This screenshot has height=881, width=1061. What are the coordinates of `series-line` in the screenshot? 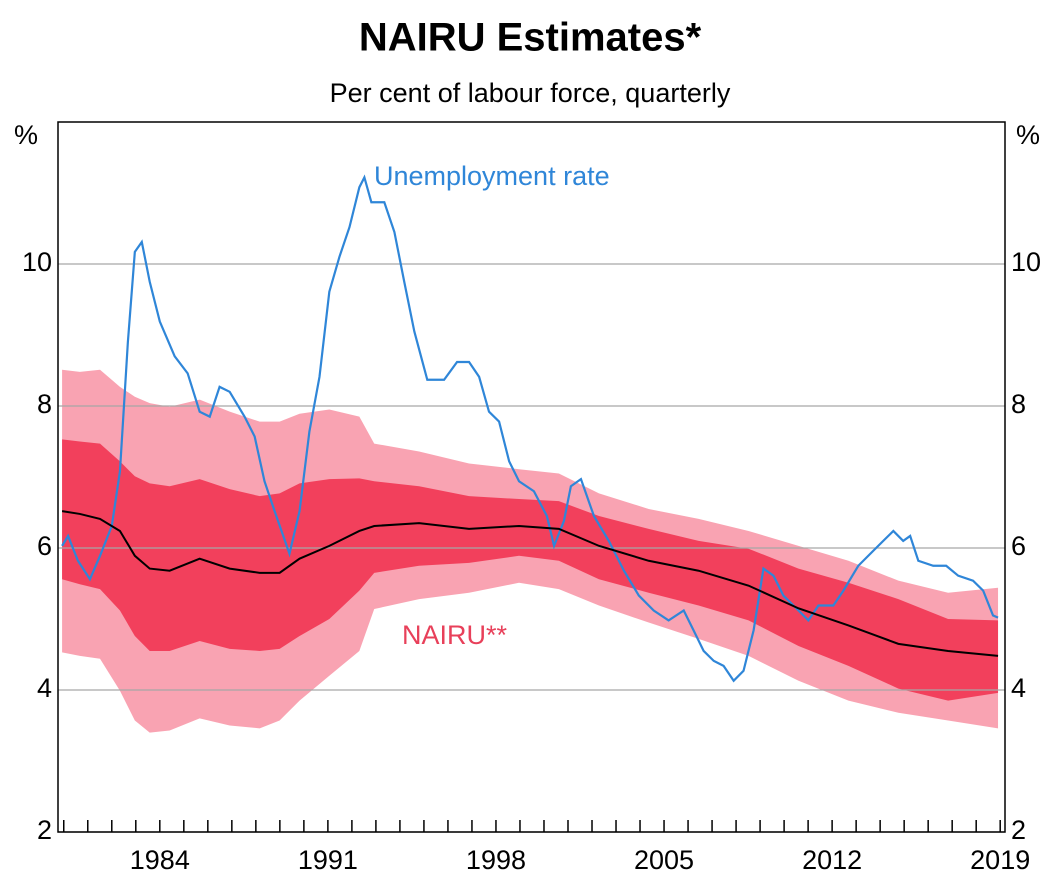 It's located at (530, 583).